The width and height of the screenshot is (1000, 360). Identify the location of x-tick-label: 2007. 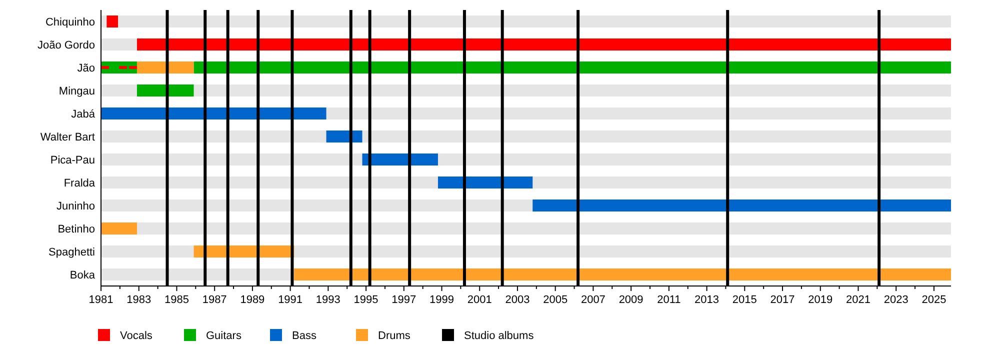
(593, 300).